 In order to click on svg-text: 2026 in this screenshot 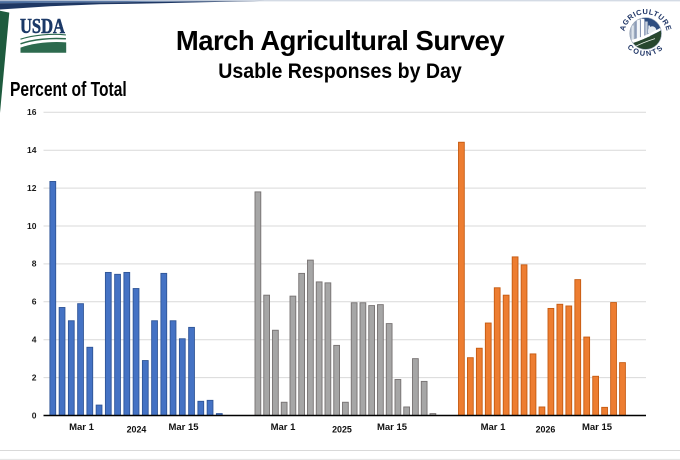, I will do `click(546, 430)`.